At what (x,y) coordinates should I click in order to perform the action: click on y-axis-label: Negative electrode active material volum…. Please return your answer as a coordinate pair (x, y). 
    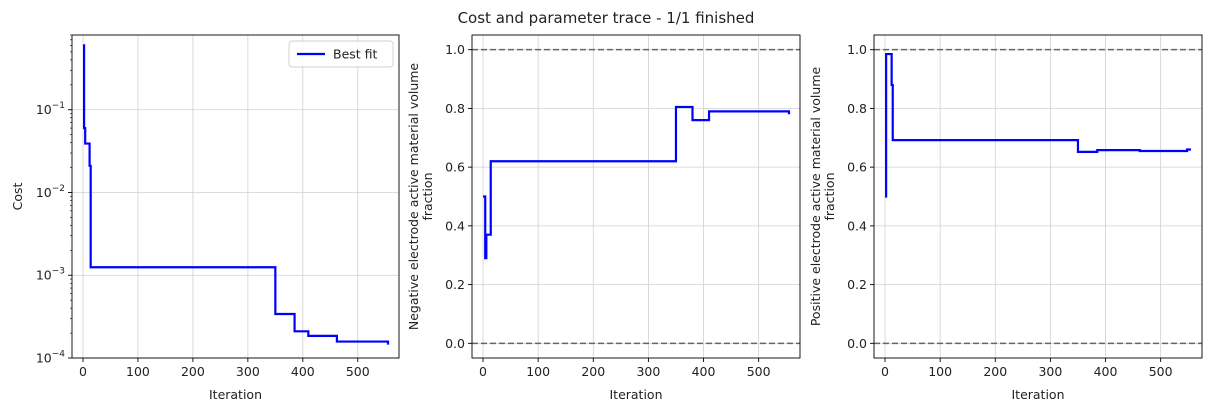
    Looking at the image, I should click on (420, 197).